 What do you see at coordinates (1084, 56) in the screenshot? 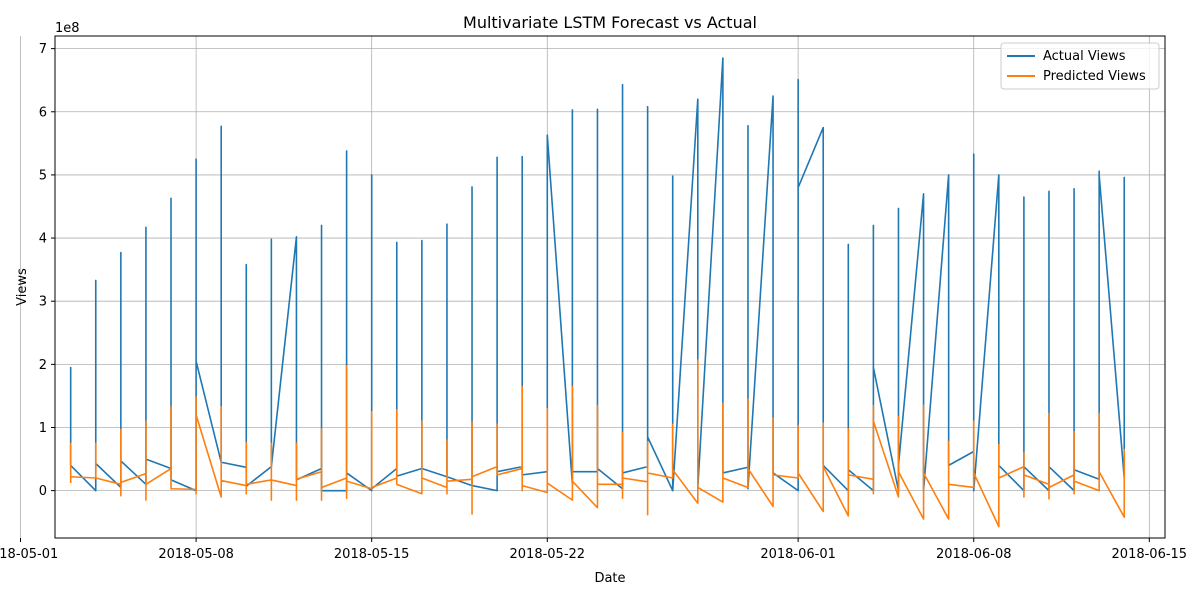
I see `legend-label-actual-views: Actual Views` at bounding box center [1084, 56].